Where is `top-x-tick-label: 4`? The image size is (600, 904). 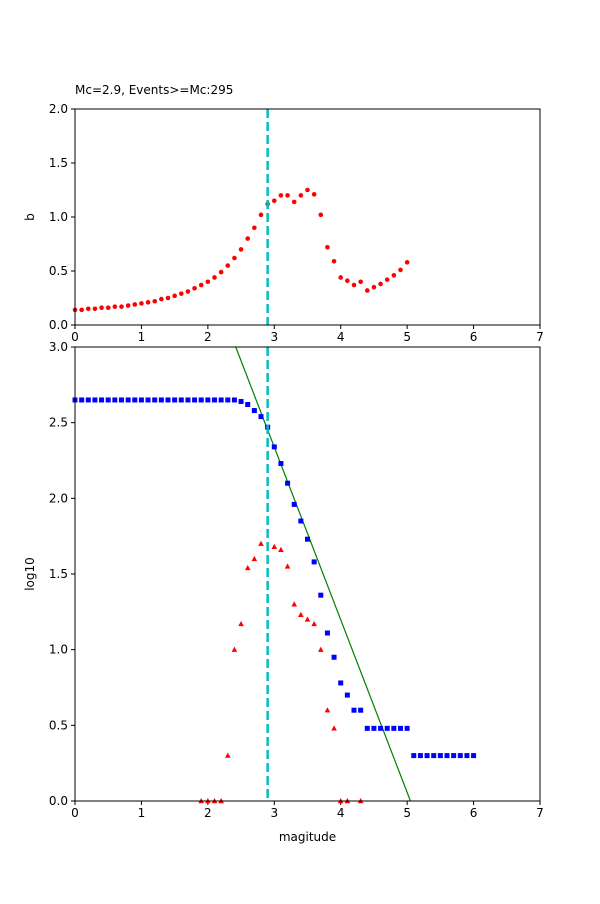 top-x-tick-label: 4 is located at coordinates (341, 337).